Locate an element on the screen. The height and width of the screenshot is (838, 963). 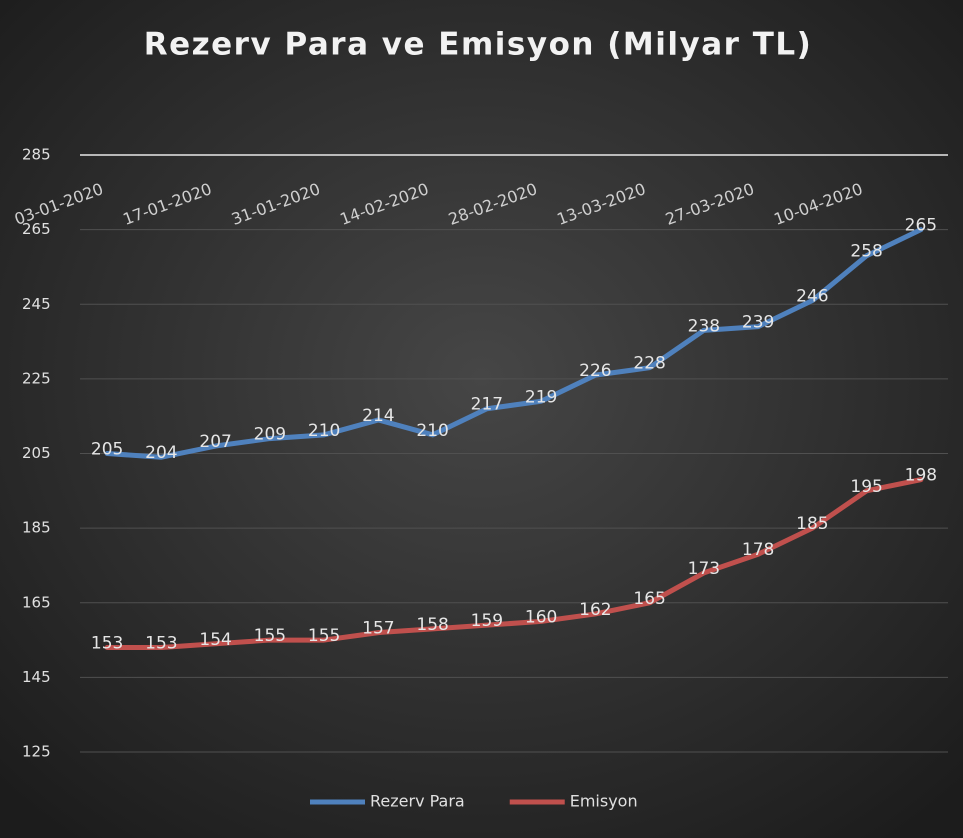
data-label: 160 is located at coordinates (541, 617).